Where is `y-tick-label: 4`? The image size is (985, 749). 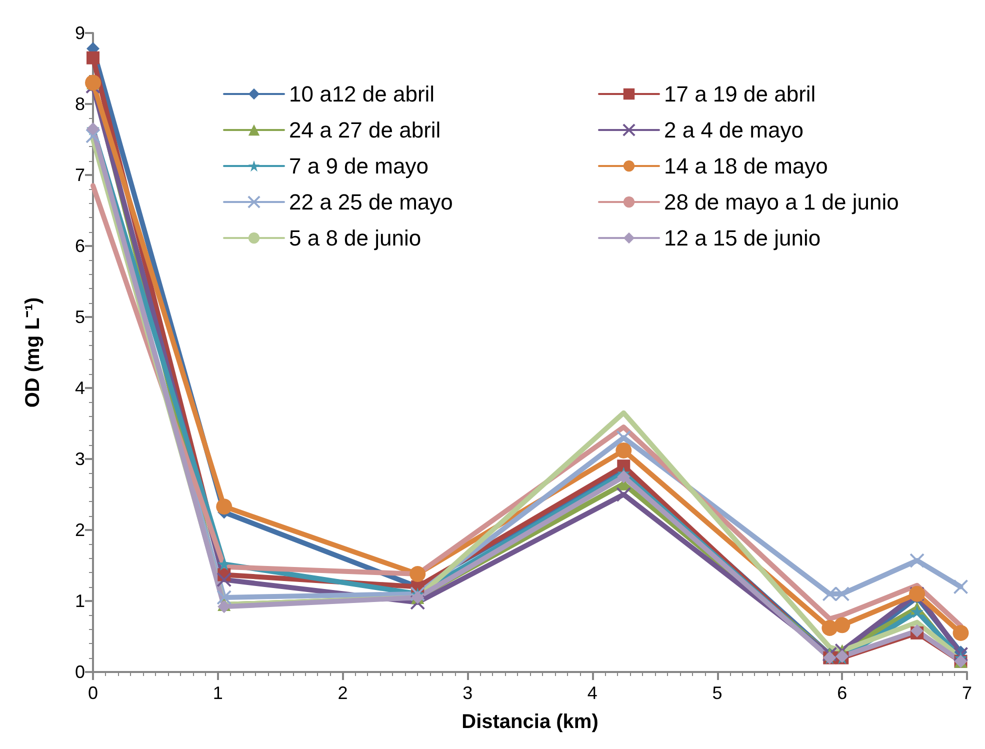 y-tick-label: 4 is located at coordinates (79, 388).